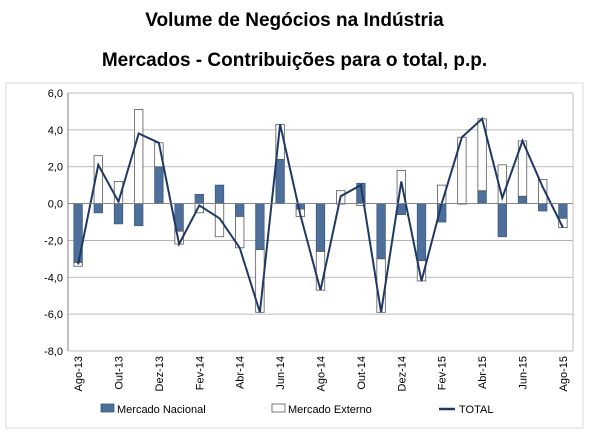  What do you see at coordinates (443, 373) in the screenshot?
I see `x-tick-label: Fev-15` at bounding box center [443, 373].